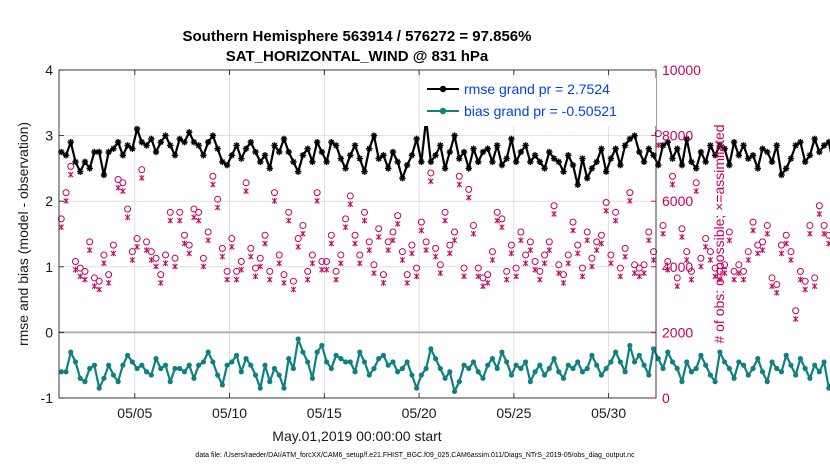 The width and height of the screenshot is (830, 470). I want to click on y-tick-label: 3, so click(49, 136).